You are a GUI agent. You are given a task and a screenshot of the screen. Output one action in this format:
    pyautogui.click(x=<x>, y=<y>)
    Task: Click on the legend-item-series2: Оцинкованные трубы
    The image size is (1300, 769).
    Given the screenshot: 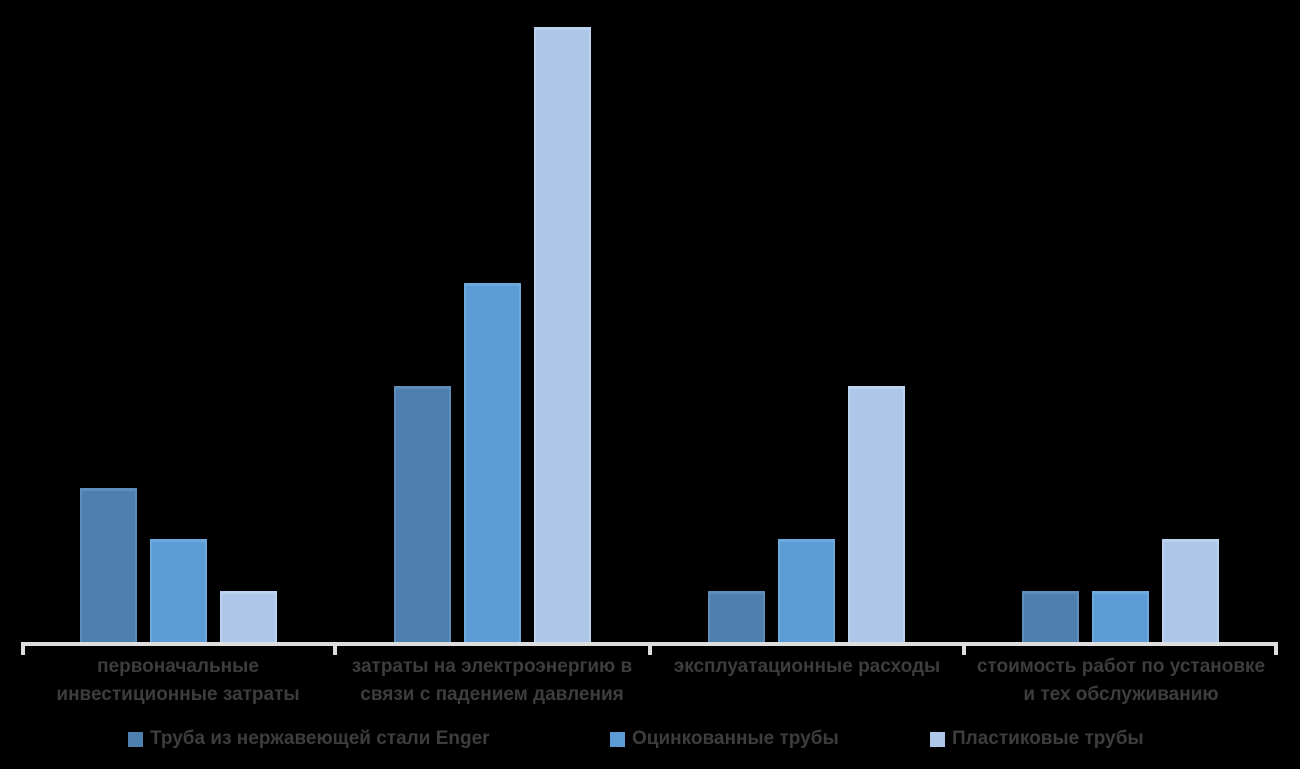 What is the action you would take?
    pyautogui.click(x=724, y=739)
    